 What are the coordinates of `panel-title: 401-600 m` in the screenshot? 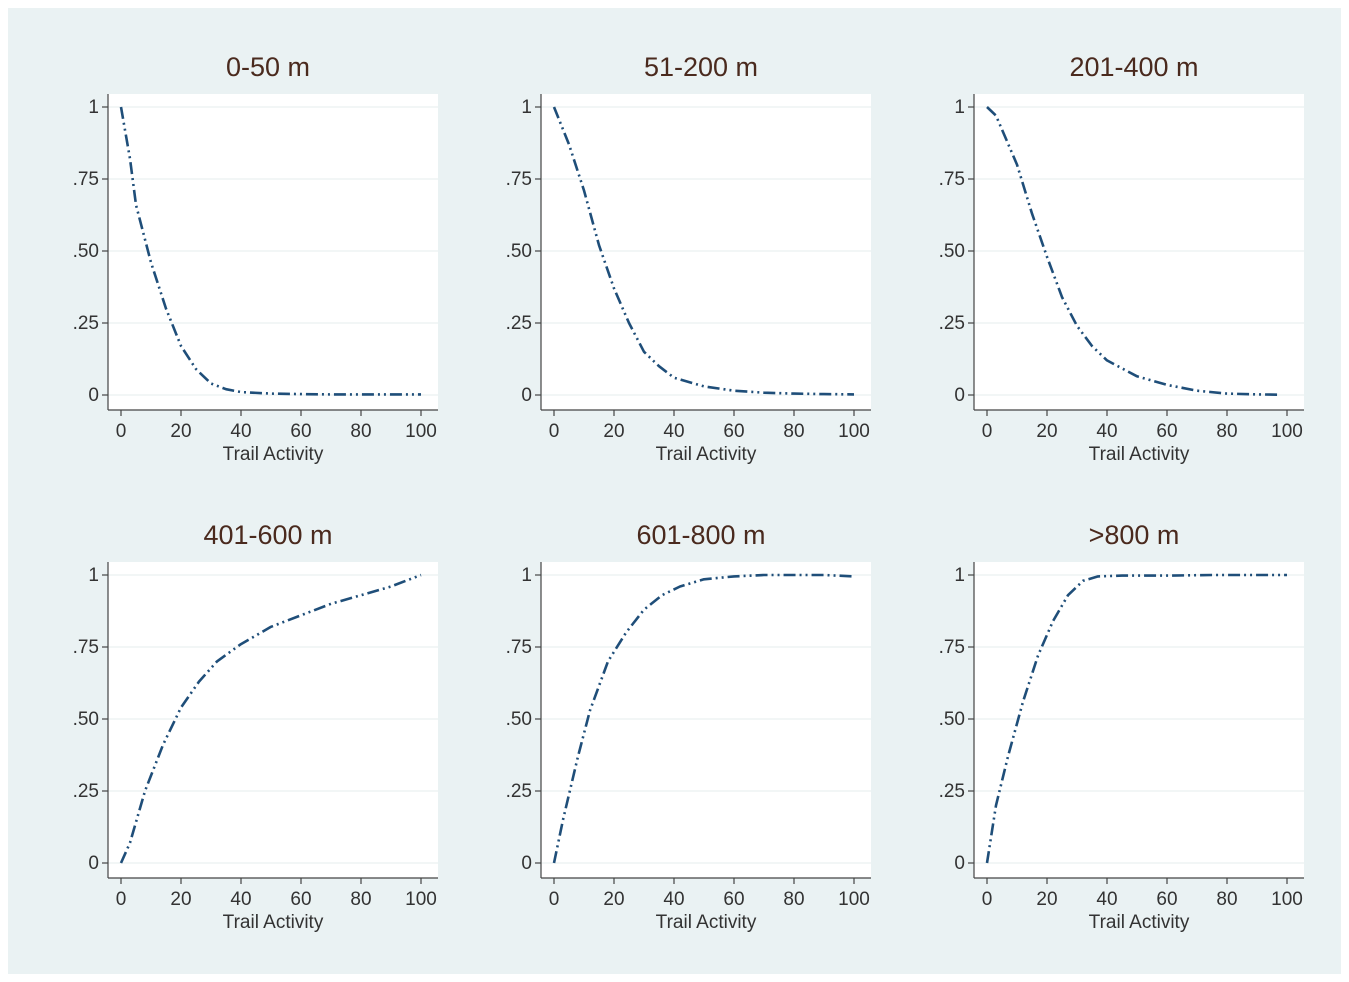 It's located at (268, 535).